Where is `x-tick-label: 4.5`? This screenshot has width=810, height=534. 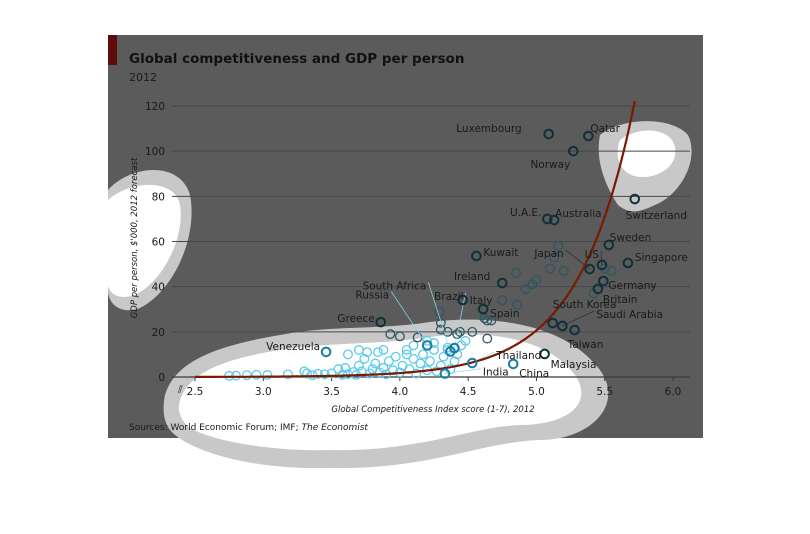
x-tick-label: 4.5 is located at coordinates (468, 392).